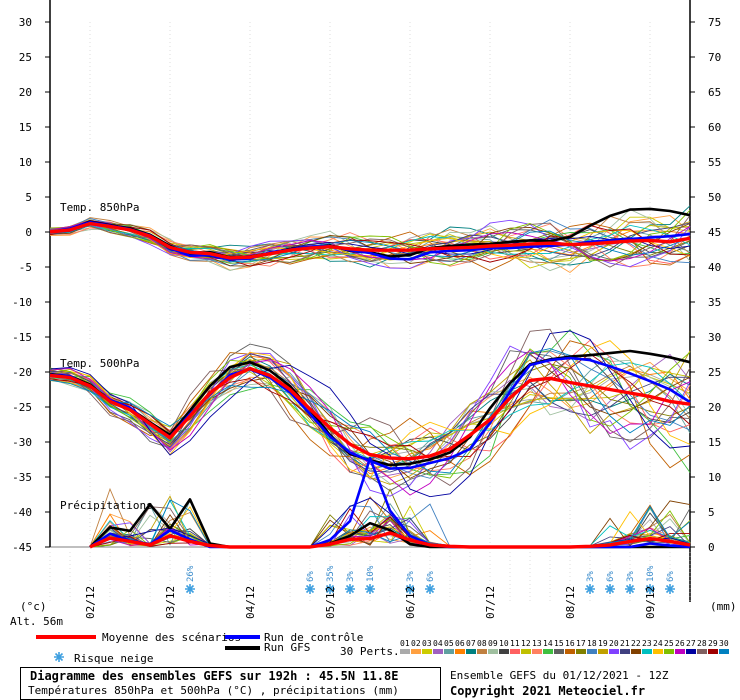 This screenshot has width=740, height=700. Describe the element at coordinates (427, 643) in the screenshot. I see `pert-id-label: 03` at that location.